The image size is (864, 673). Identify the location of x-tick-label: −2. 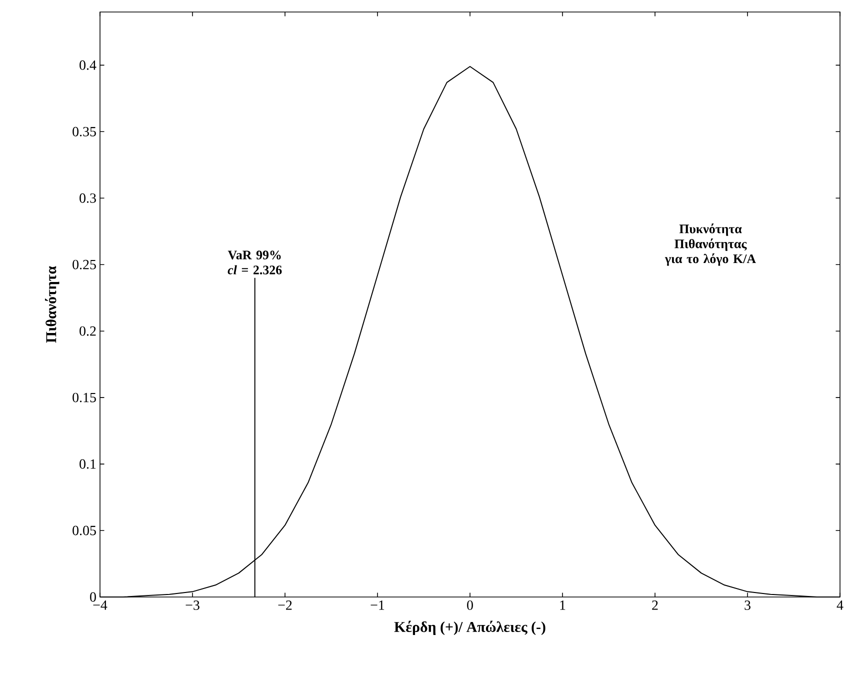
(285, 605).